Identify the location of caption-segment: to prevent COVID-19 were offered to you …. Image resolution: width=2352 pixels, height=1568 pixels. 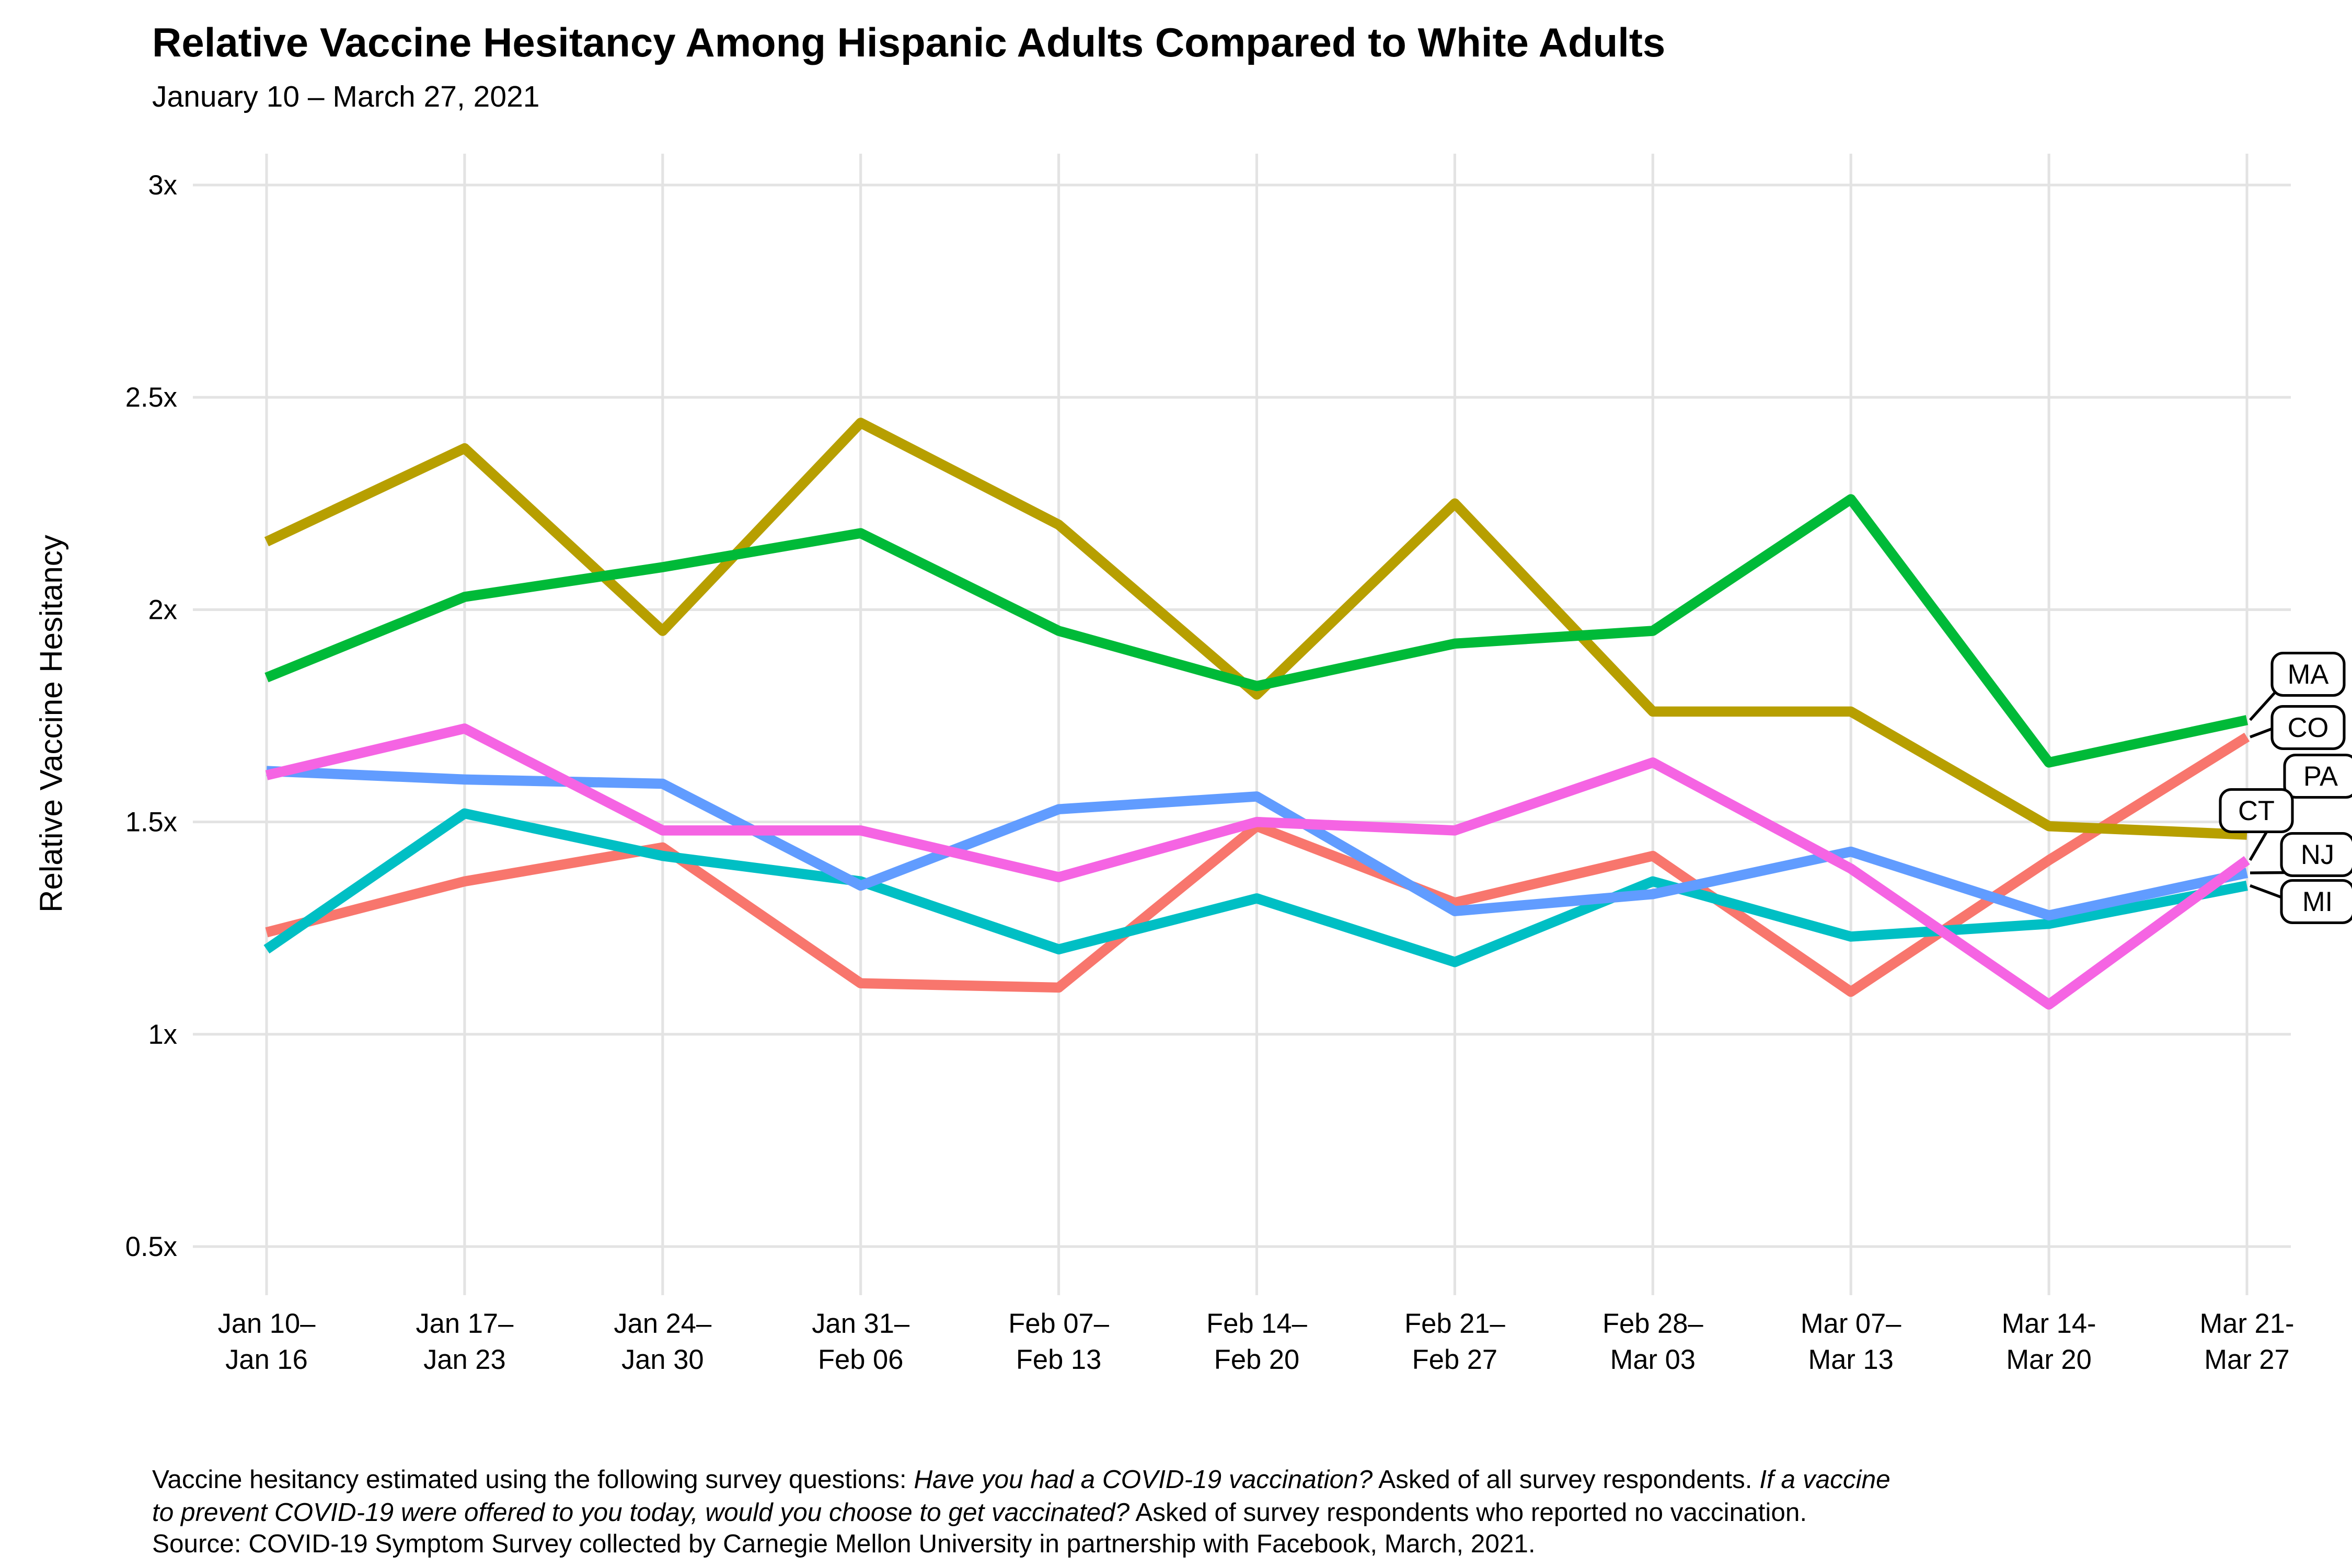
(641, 1512).